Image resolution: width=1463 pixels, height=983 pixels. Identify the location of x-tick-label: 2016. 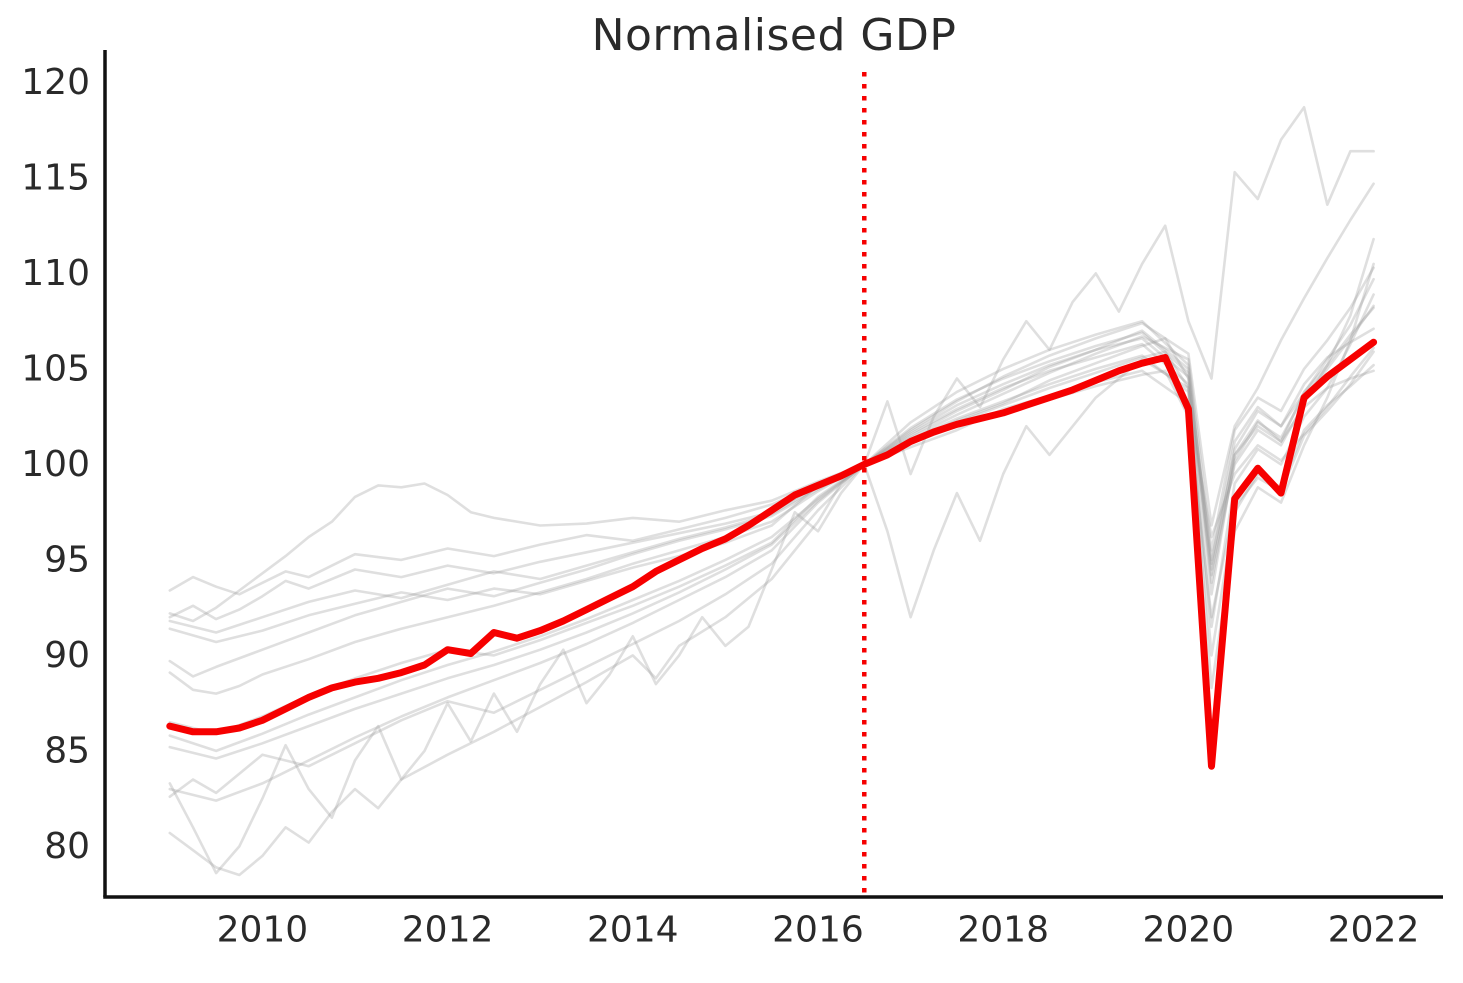
(818, 930).